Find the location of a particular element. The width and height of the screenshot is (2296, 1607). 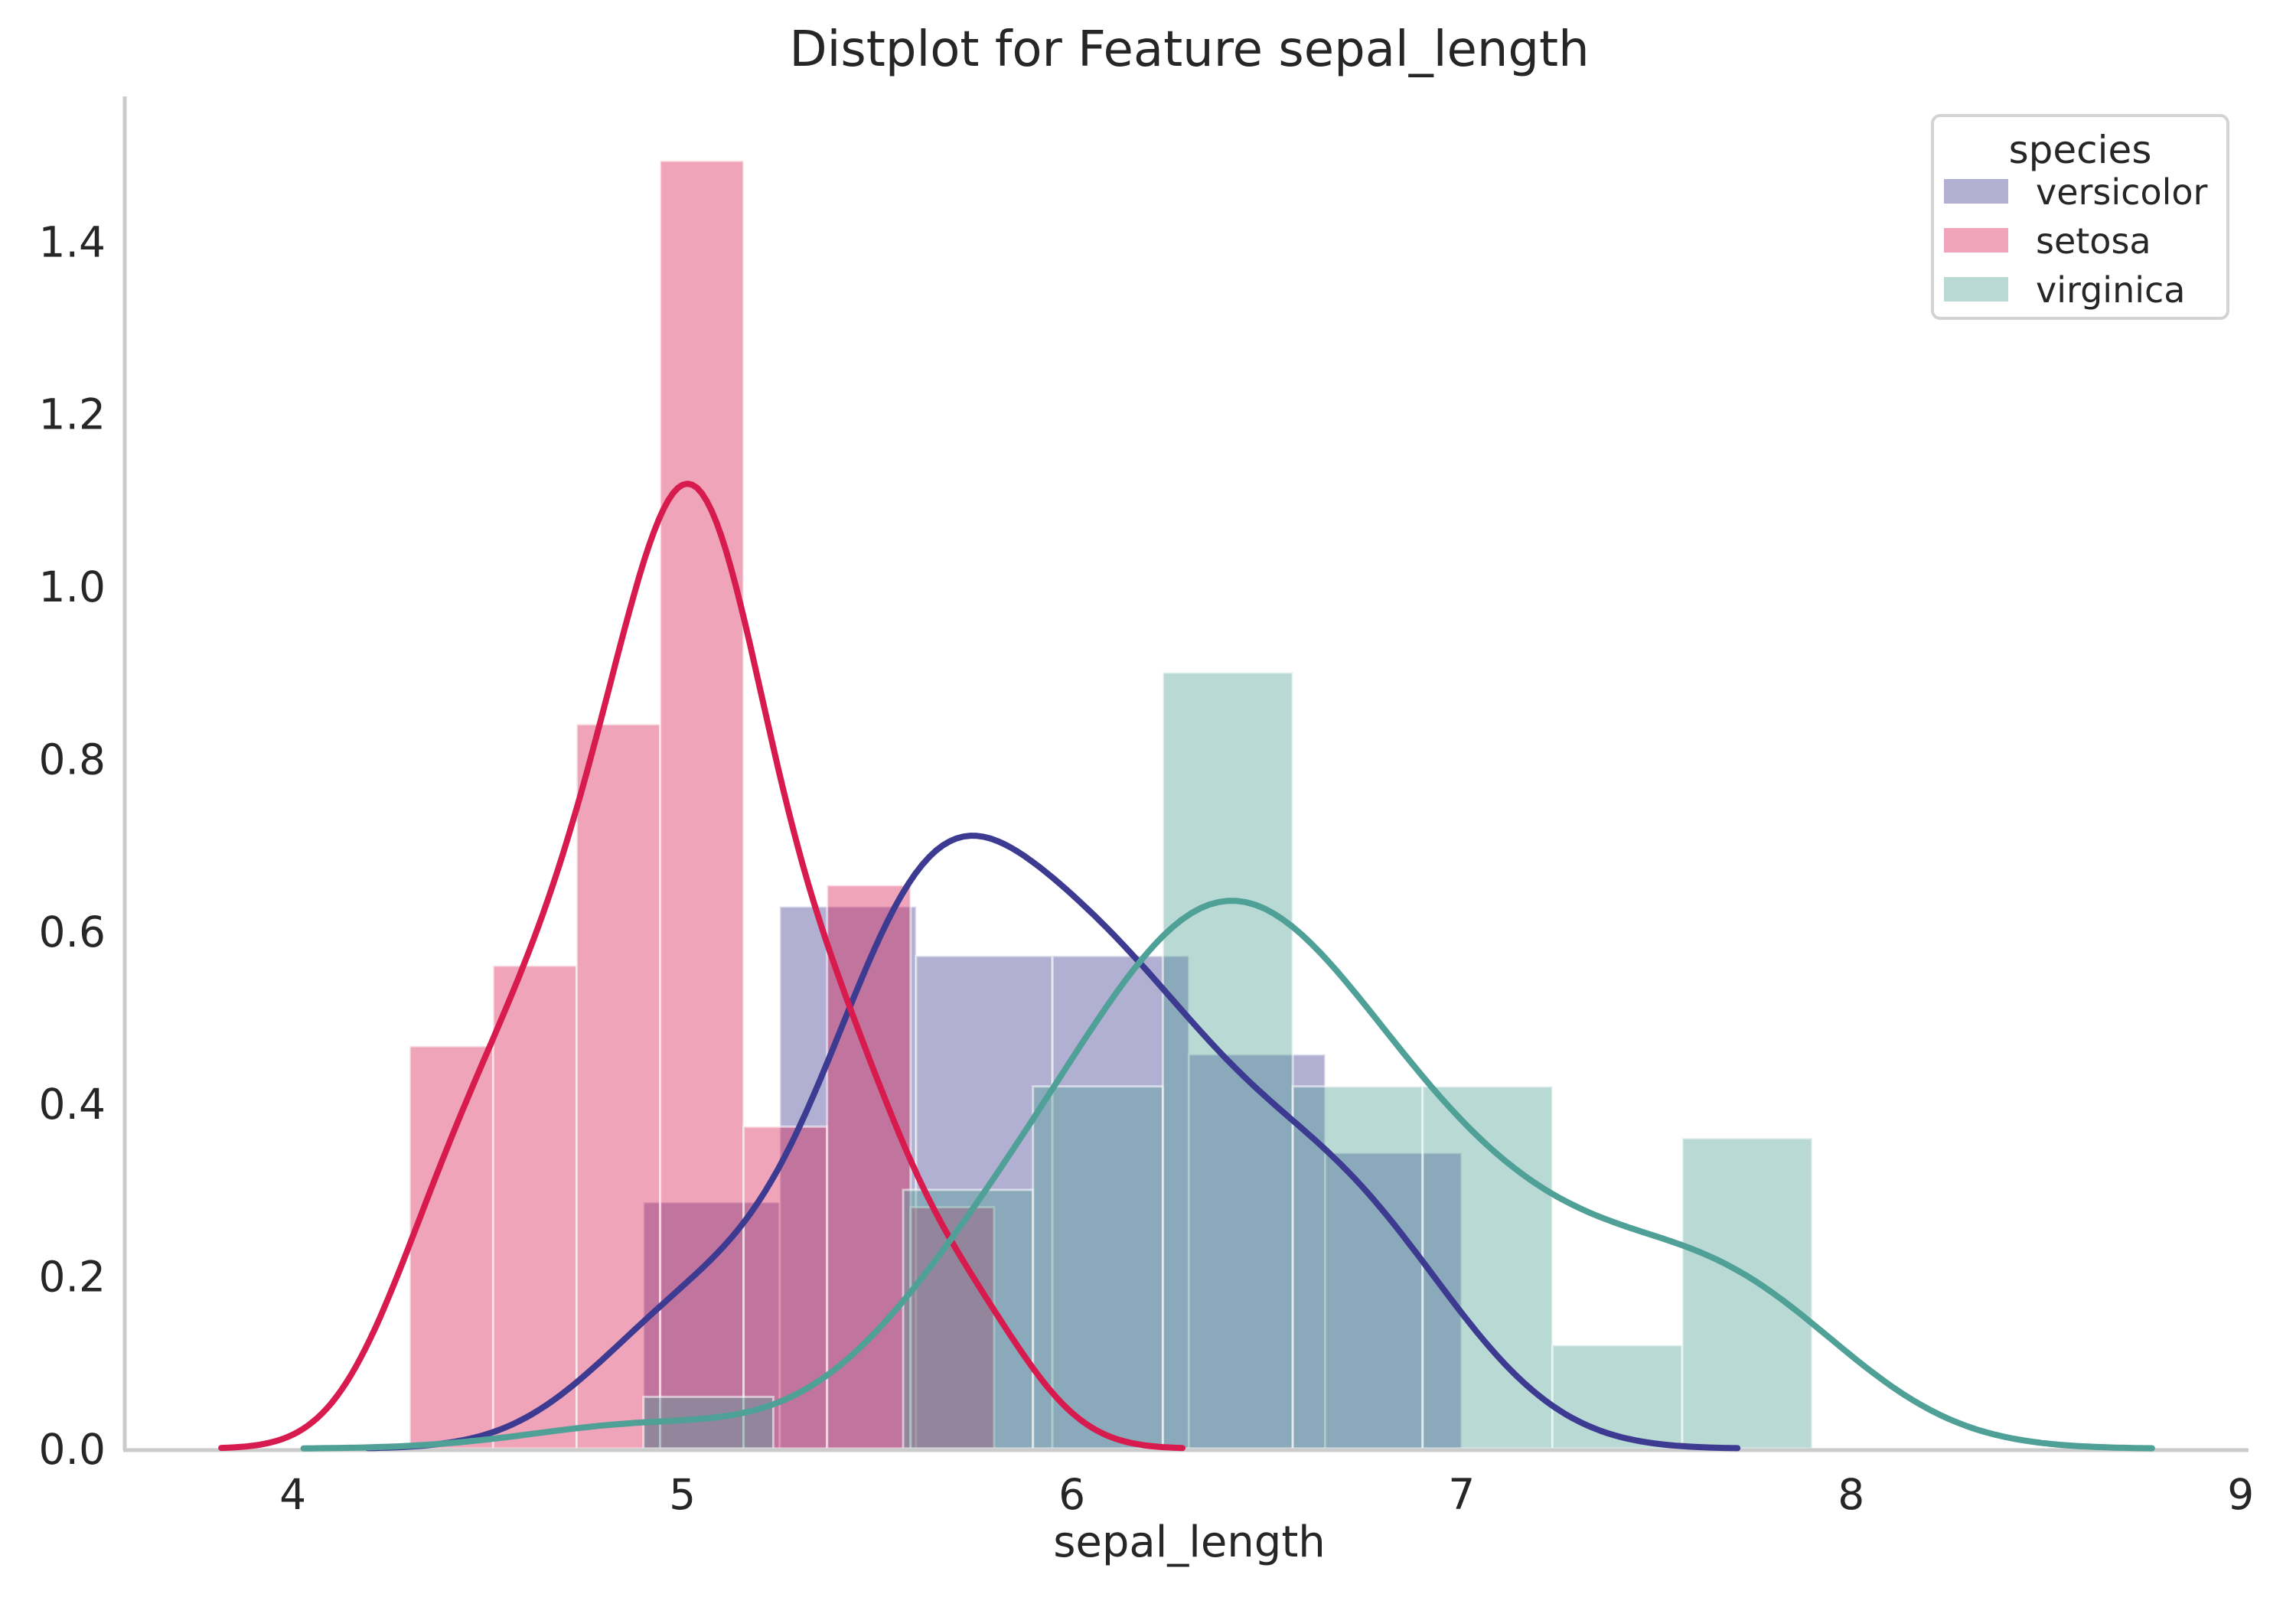

legend-label-virginica: virginica is located at coordinates (2111, 290).